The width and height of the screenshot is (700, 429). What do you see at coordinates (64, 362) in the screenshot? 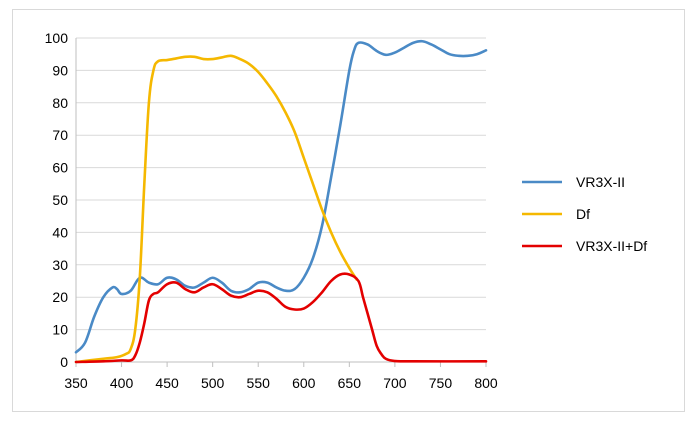
I see `y-tick-label: 0` at bounding box center [64, 362].